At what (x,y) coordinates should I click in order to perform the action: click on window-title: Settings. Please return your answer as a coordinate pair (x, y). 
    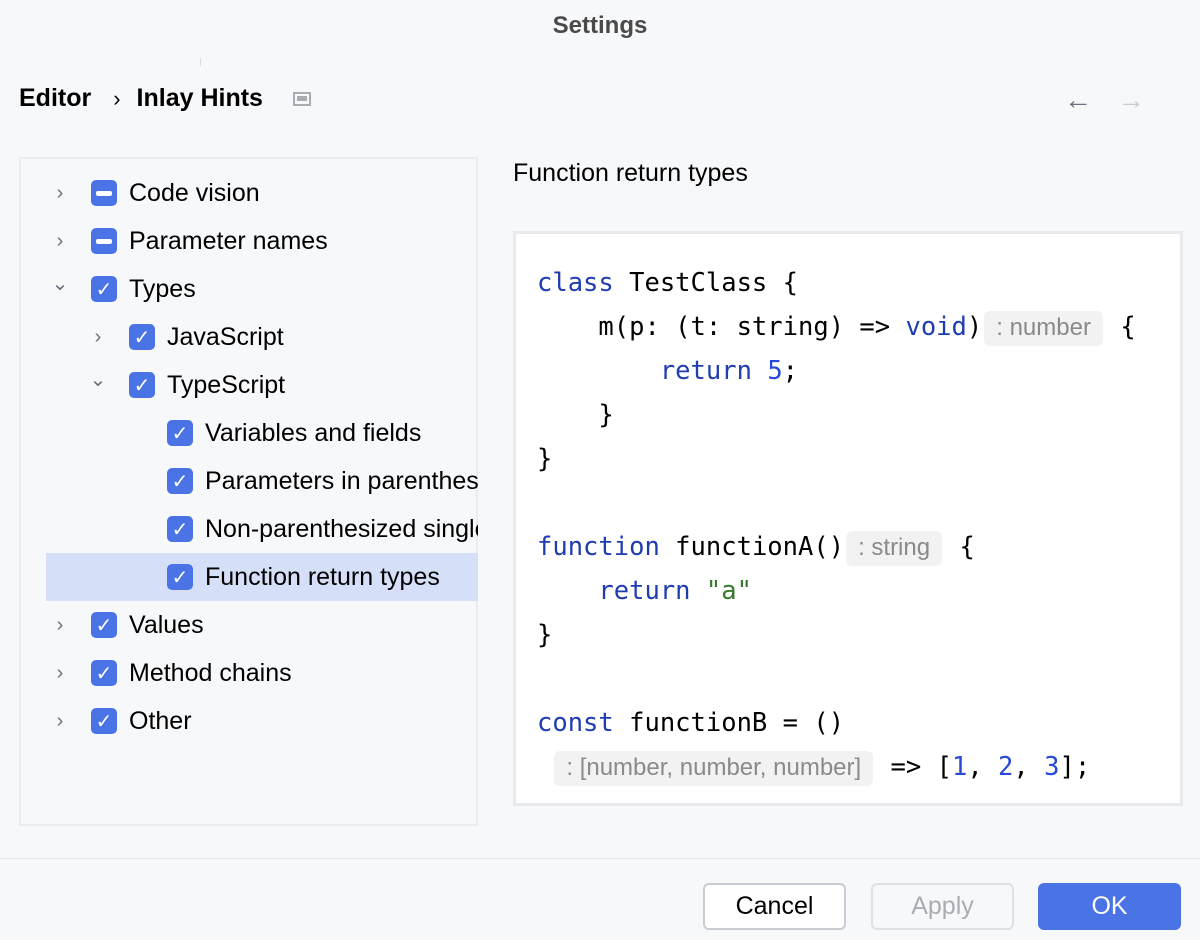
    Looking at the image, I should click on (600, 25).